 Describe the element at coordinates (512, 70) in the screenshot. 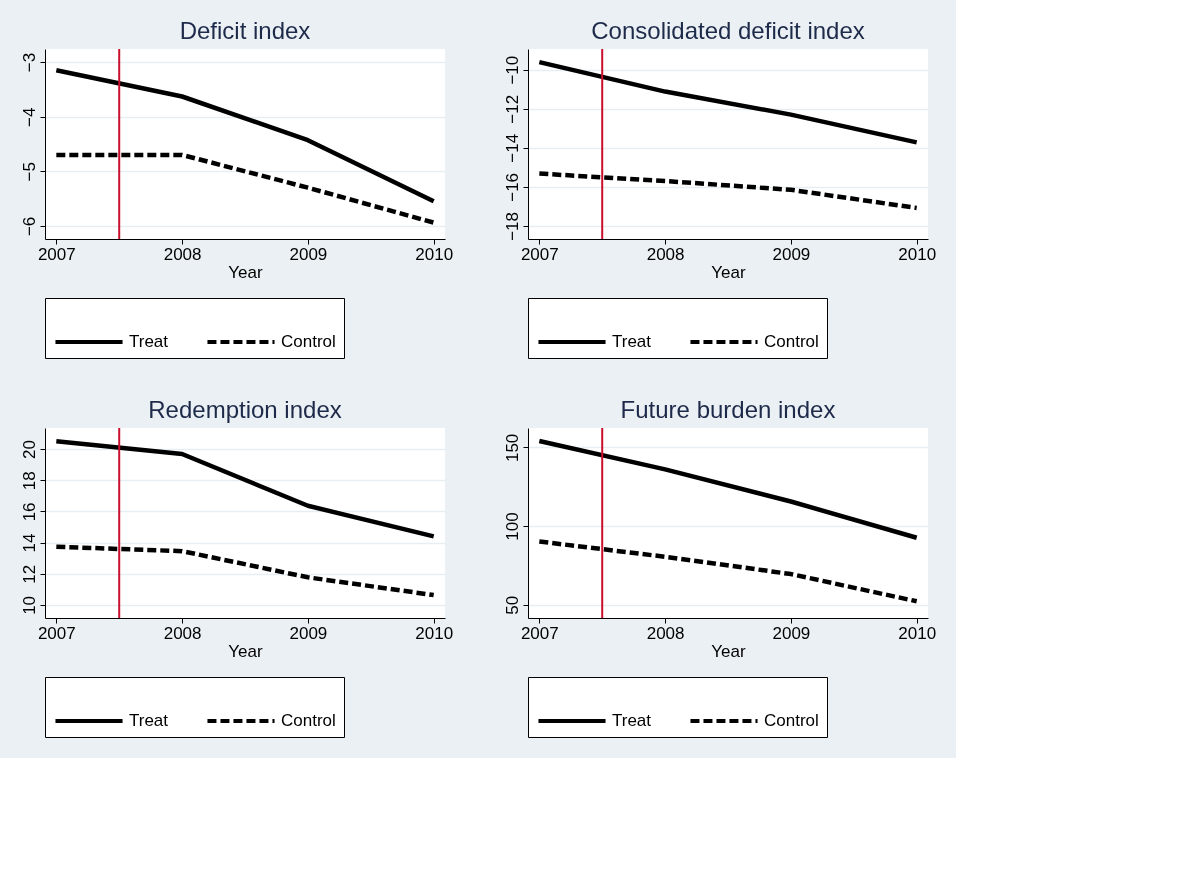

I see `y-tick-label: −10` at that location.